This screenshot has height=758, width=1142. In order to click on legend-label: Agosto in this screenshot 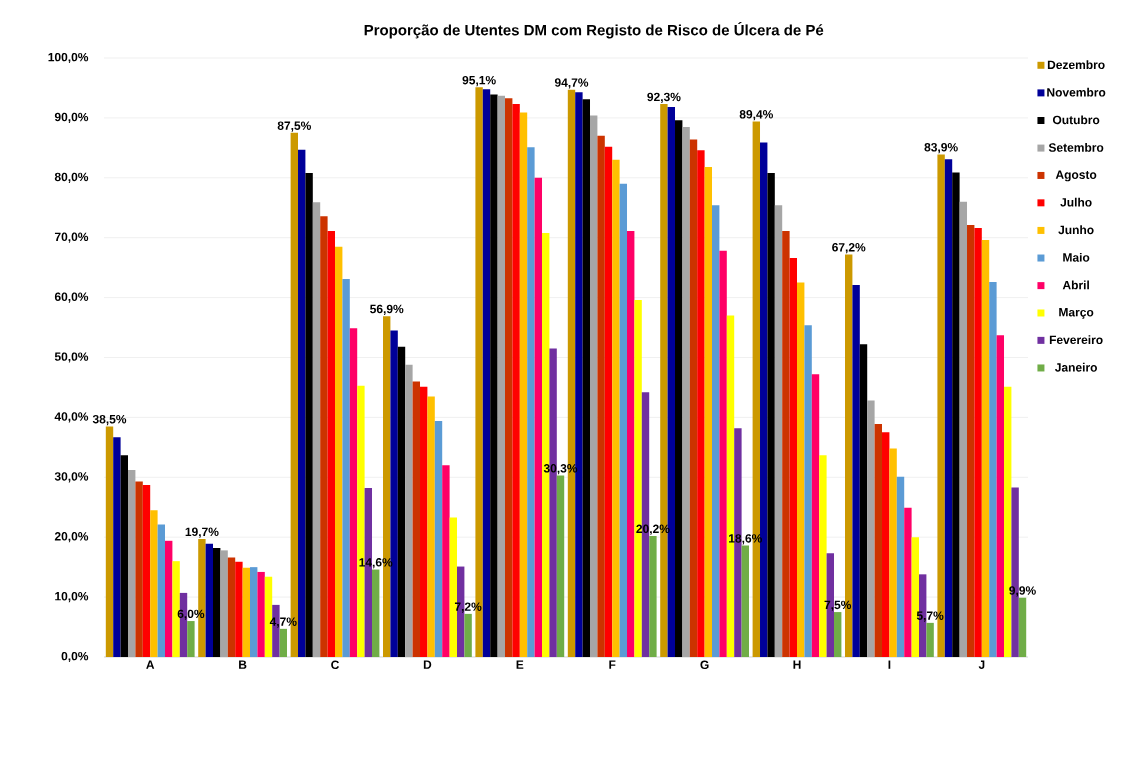, I will do `click(1076, 176)`.